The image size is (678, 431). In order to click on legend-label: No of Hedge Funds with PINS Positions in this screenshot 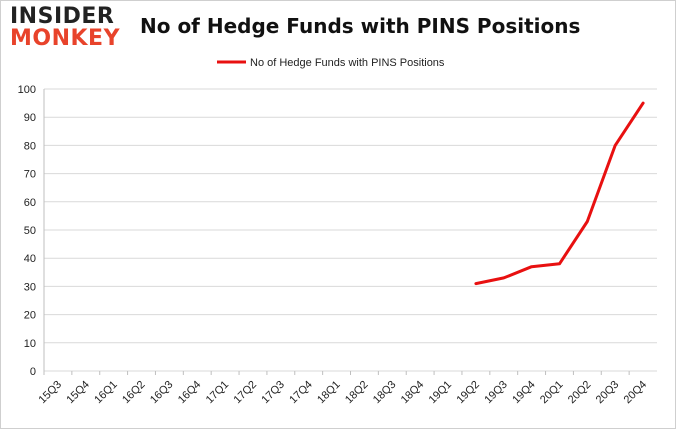, I will do `click(347, 63)`.